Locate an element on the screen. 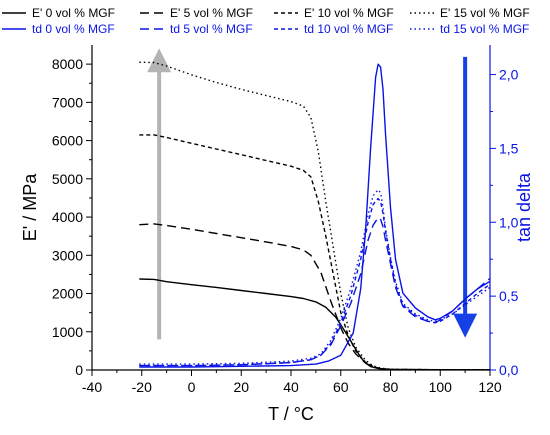 Image resolution: width=550 pixels, height=435 pixels. y2-tick-label: 0,0 is located at coordinates (509, 370).